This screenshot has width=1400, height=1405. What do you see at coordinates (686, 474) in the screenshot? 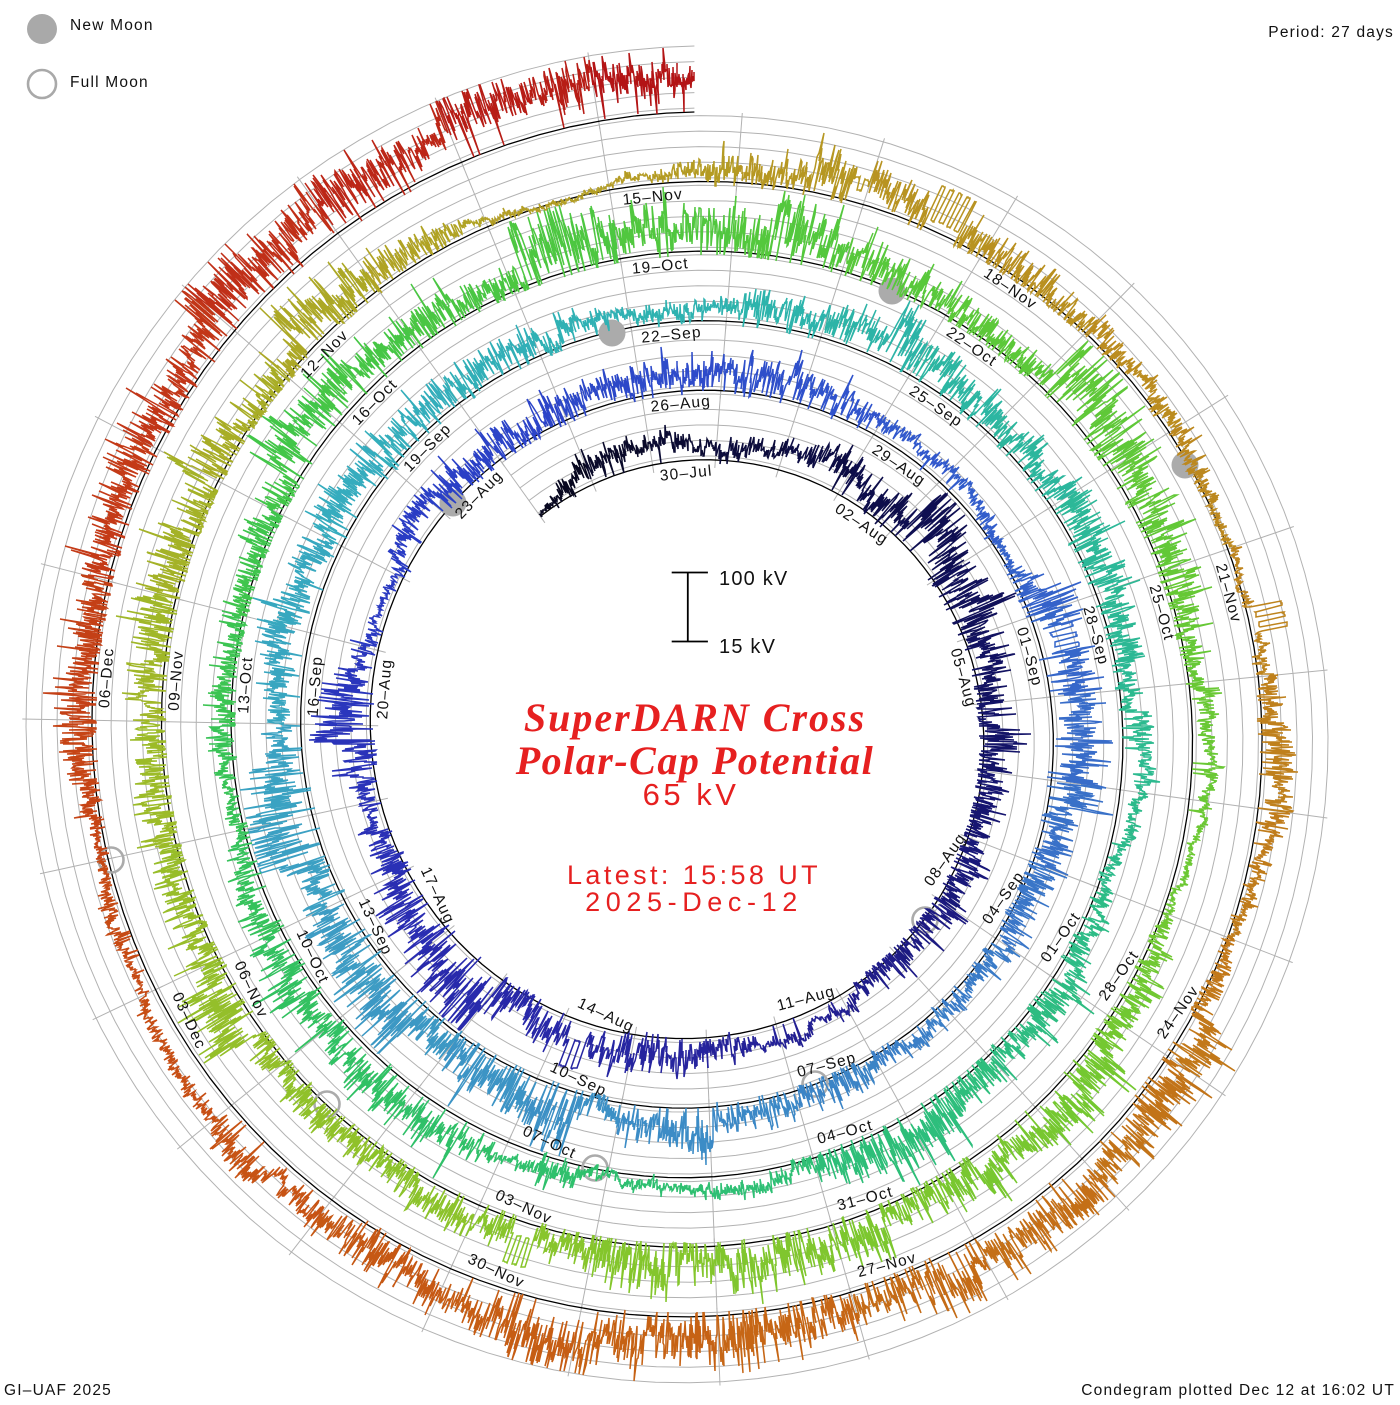
I see `svg-text: 30–Jul` at bounding box center [686, 474].